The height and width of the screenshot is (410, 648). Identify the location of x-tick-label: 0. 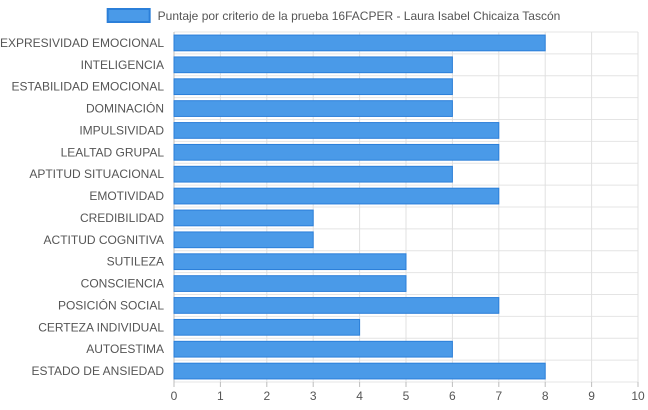
(174, 396).